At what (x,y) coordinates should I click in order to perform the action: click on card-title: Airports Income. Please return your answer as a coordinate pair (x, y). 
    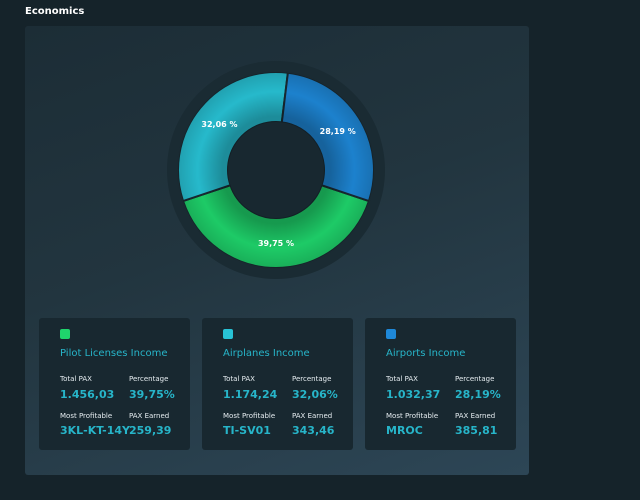
    Looking at the image, I should click on (426, 353).